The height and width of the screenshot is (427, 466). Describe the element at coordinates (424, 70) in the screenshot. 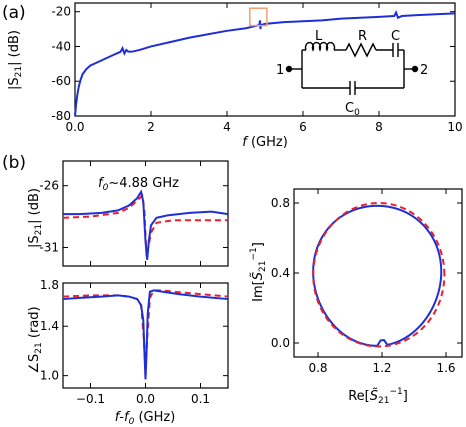

I see `circuit-port-2: 2` at that location.